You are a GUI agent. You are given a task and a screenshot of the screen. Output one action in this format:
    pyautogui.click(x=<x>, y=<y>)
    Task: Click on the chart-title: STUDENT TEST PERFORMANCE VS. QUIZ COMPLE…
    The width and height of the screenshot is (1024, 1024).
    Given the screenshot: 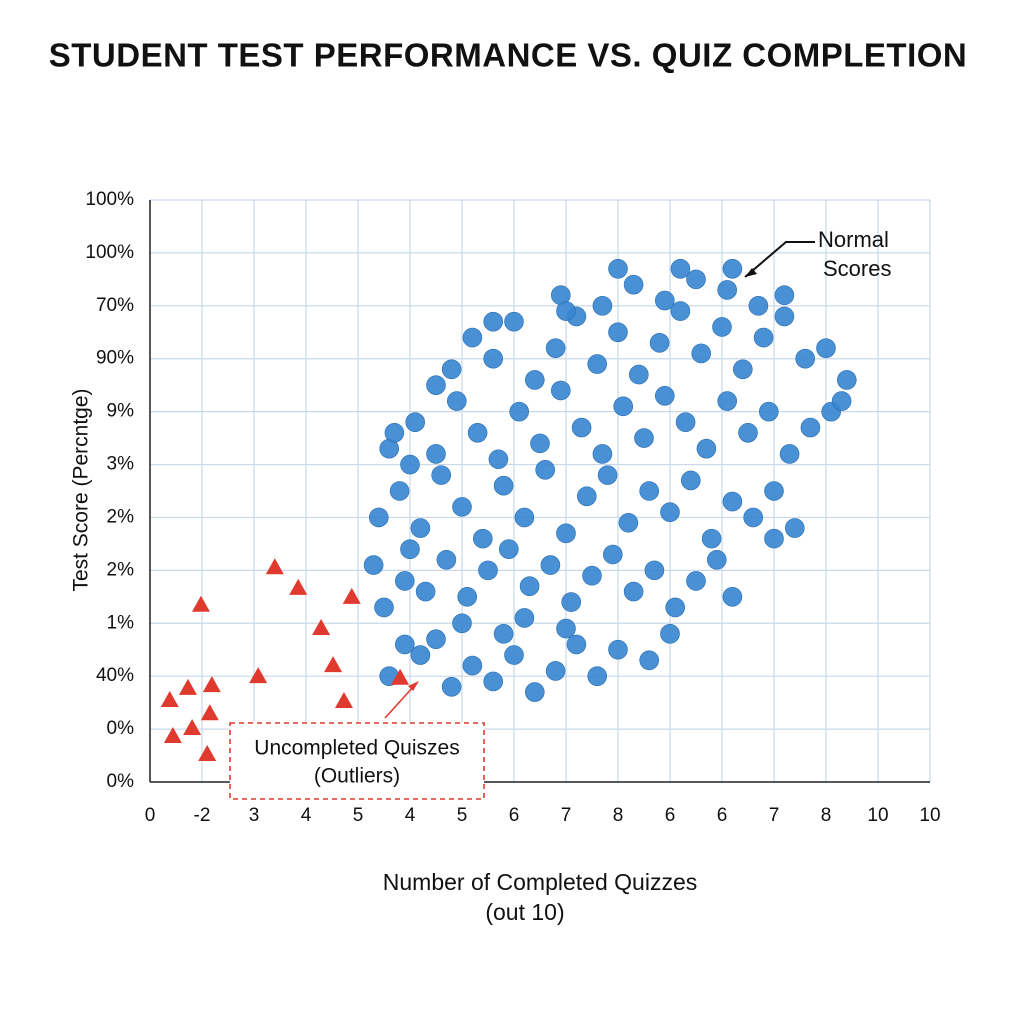 What is the action you would take?
    pyautogui.click(x=508, y=55)
    